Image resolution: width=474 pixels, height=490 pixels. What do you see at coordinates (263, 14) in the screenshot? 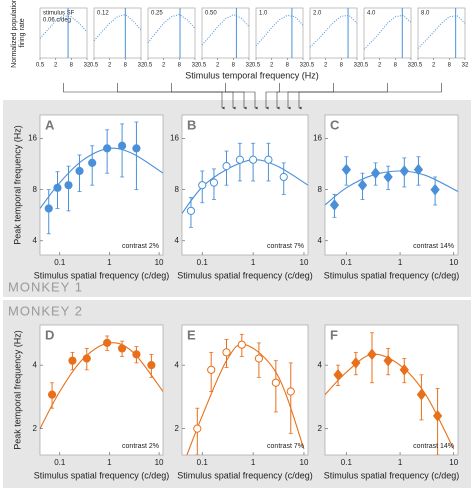
I see `panel-label: 1.0` at bounding box center [263, 14].